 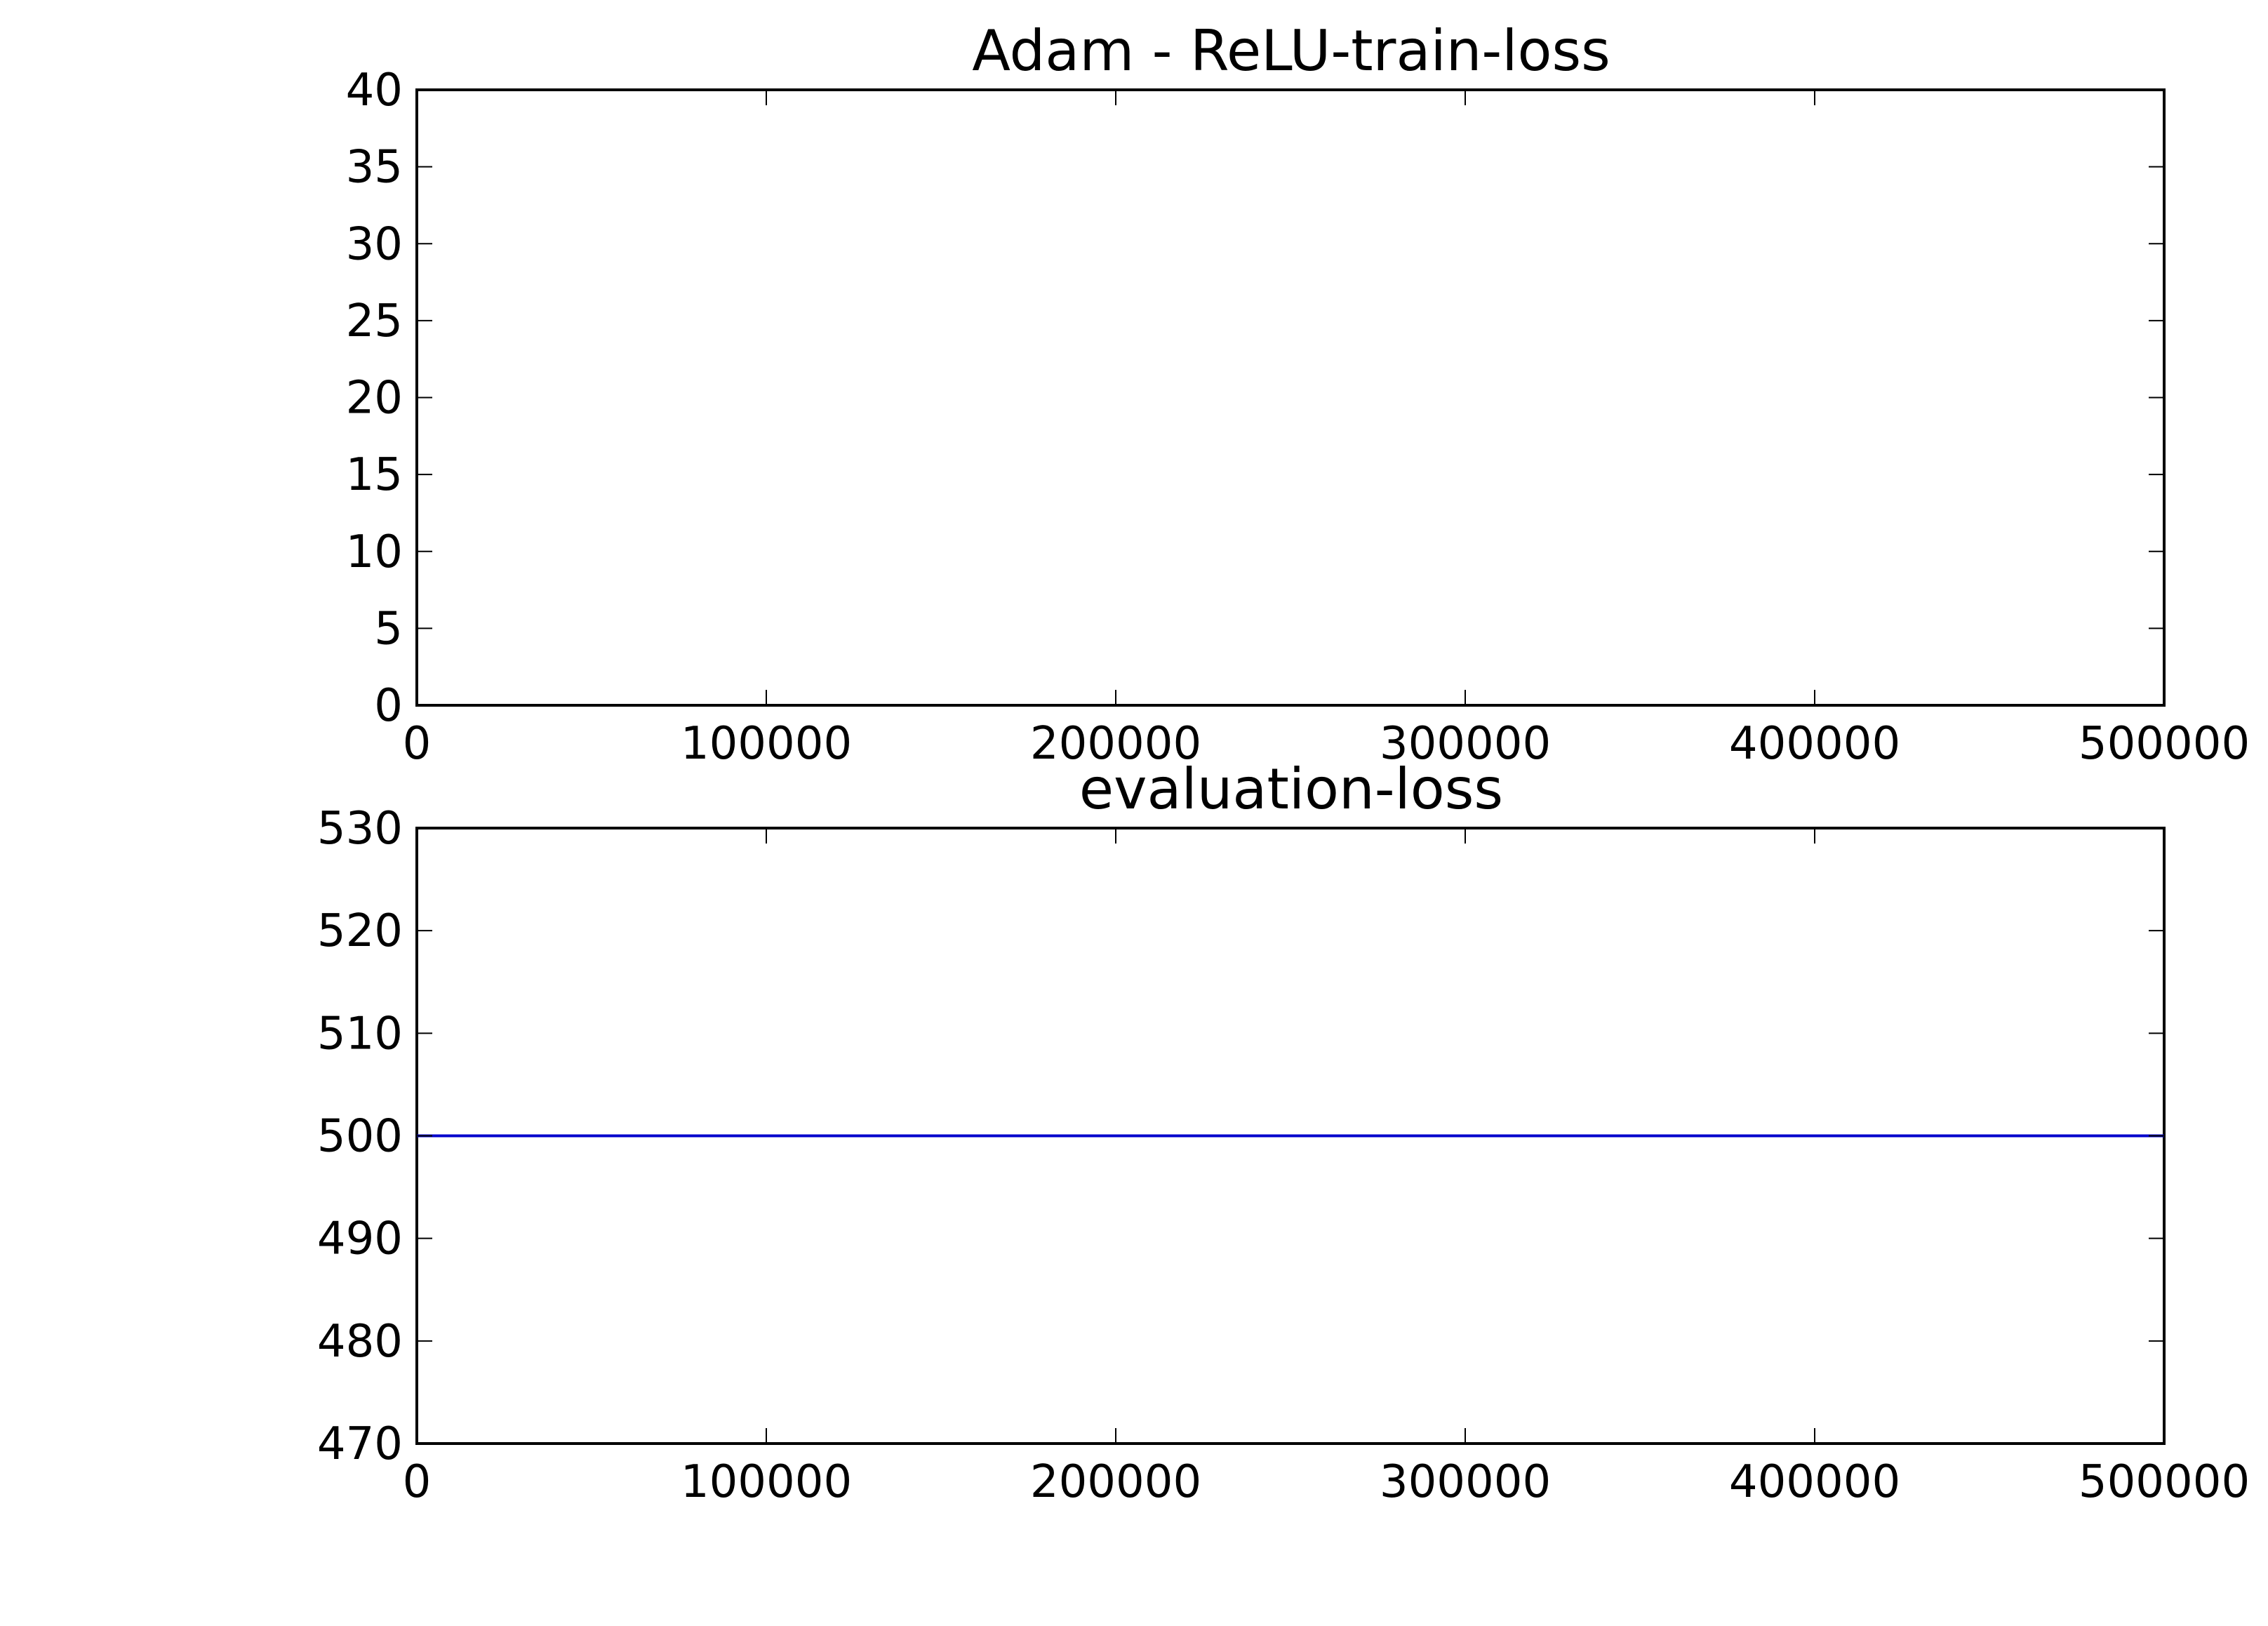 I want to click on y-tick-label: 510, so click(x=360, y=1034).